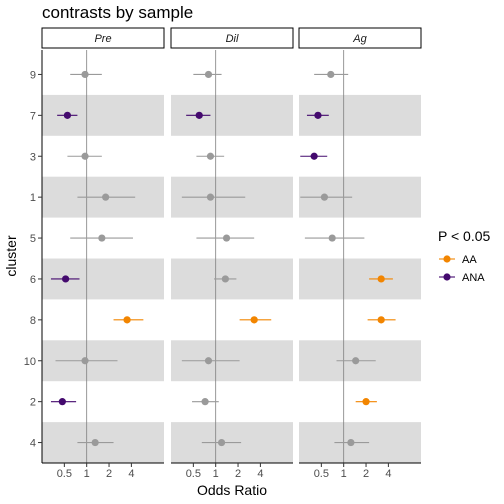  I want to click on row-band, so click(360, 279).